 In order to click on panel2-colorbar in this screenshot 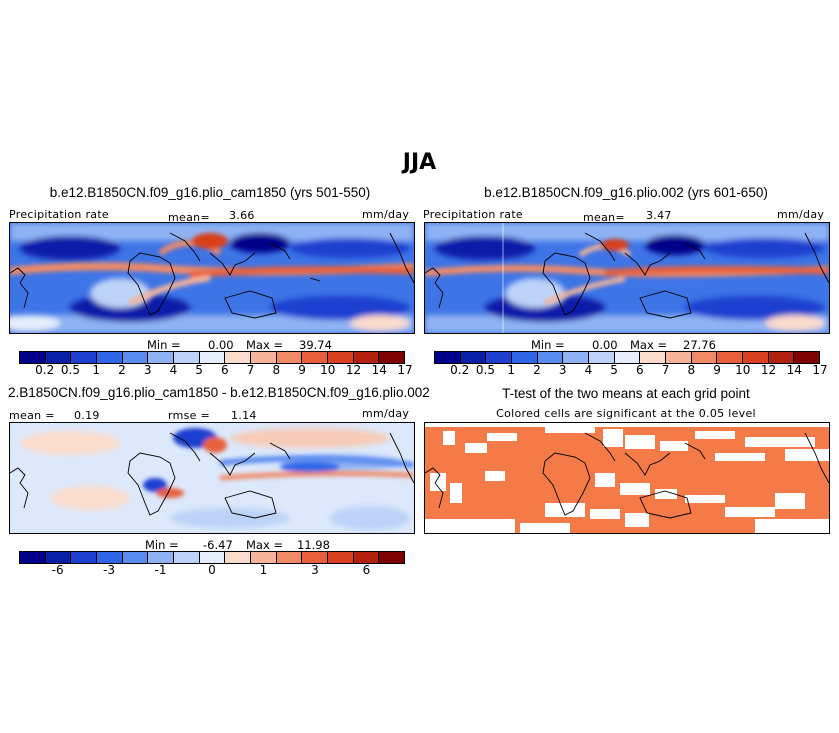, I will do `click(627, 357)`.